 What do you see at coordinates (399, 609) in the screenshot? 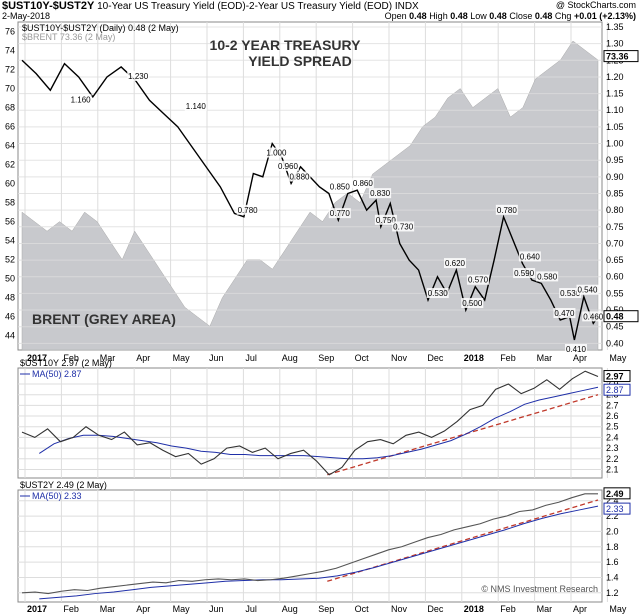
I see `x-tick-label-bottom: Nov` at bounding box center [399, 609].